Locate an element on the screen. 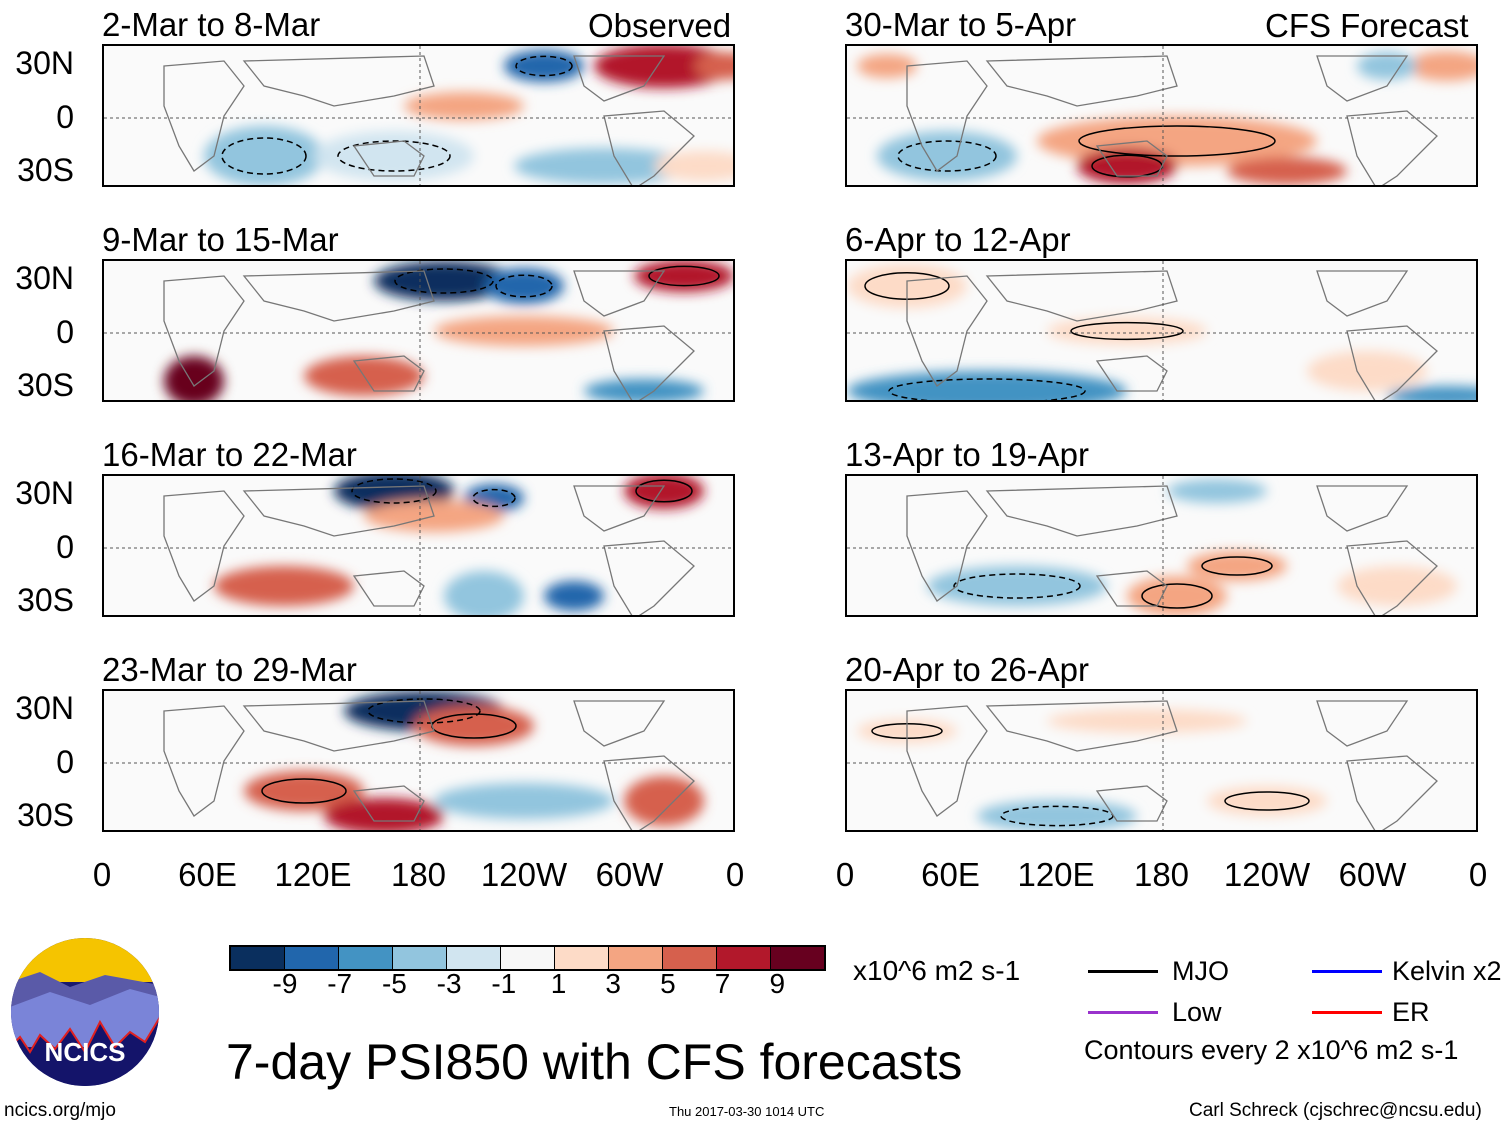 This screenshot has width=1510, height=1127. footer-url: ncics.org/mjo is located at coordinates (60, 1110).